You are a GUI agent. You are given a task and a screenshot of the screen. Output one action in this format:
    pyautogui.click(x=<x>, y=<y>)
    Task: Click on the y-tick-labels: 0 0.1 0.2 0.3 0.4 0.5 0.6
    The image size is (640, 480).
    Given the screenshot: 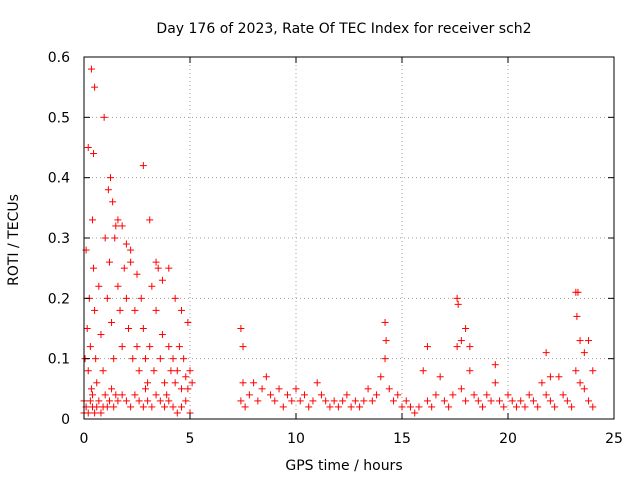 What is the action you would take?
    pyautogui.click(x=59, y=239)
    